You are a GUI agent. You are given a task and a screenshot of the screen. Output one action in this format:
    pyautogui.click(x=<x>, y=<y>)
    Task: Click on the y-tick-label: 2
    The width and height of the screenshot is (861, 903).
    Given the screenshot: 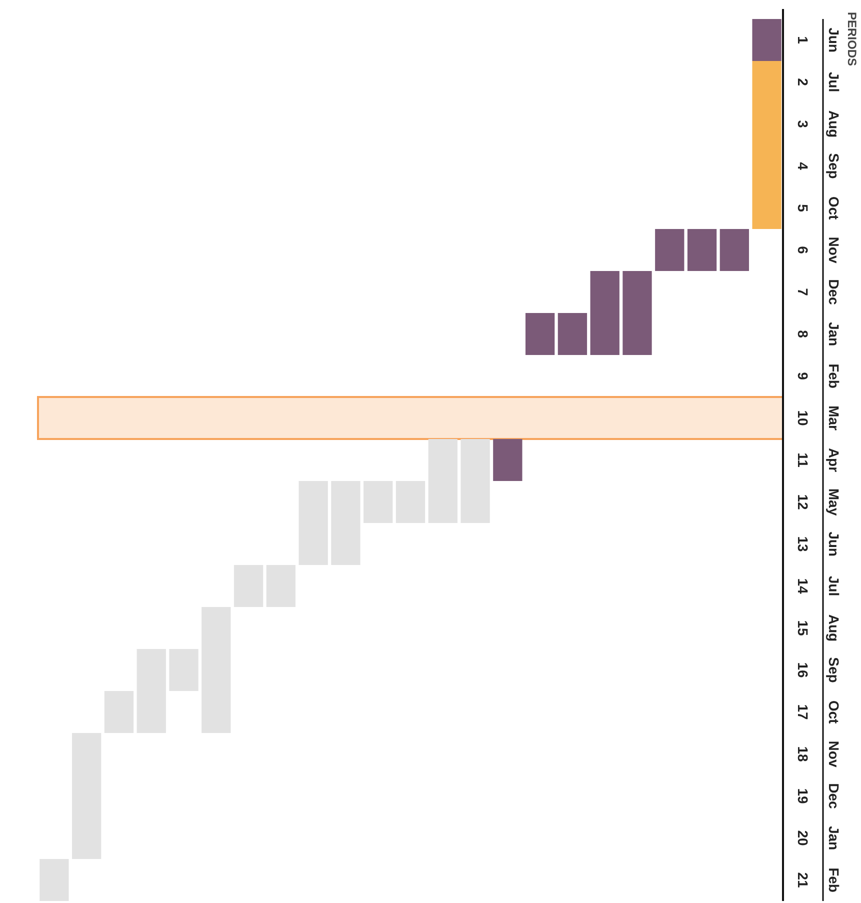 What is the action you would take?
    pyautogui.click(x=803, y=82)
    